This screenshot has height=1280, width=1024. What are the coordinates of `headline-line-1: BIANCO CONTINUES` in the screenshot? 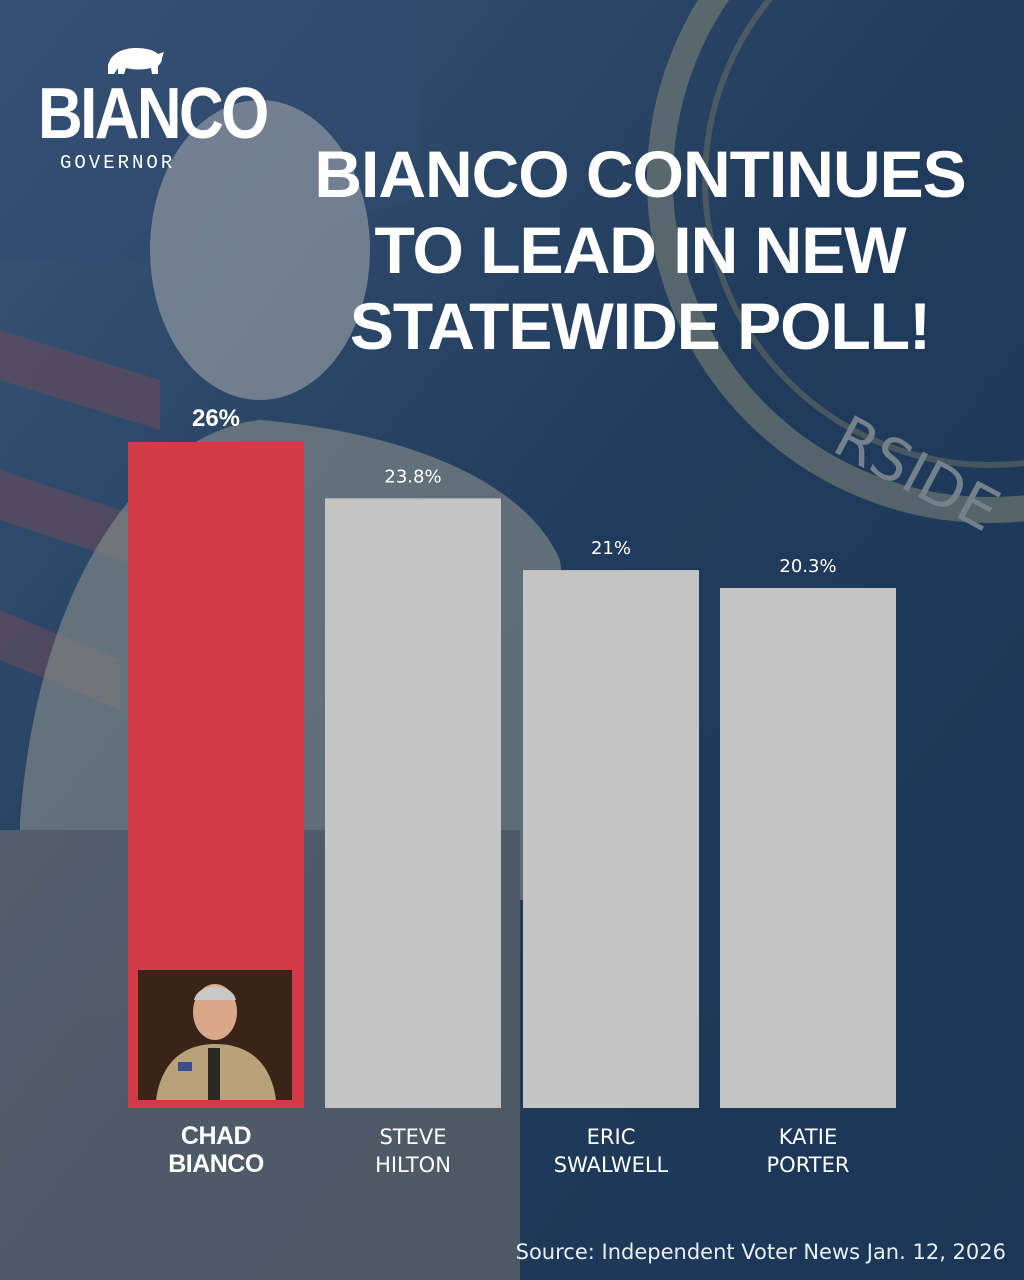 It's located at (640, 174).